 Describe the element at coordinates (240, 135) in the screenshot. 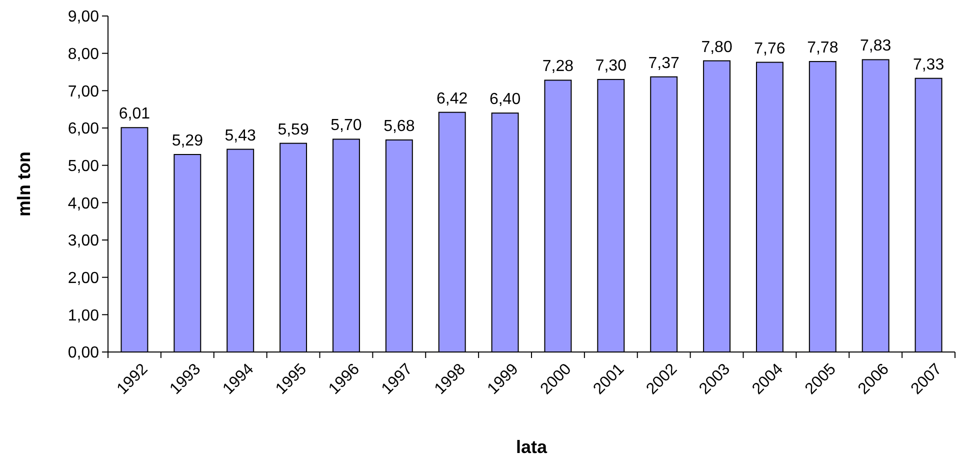

I see `data-label: 5,43` at that location.